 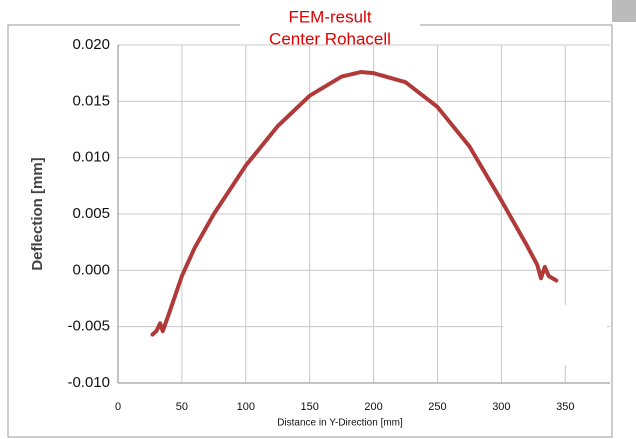 I want to click on y-tick-label: -0.010, so click(x=88, y=382).